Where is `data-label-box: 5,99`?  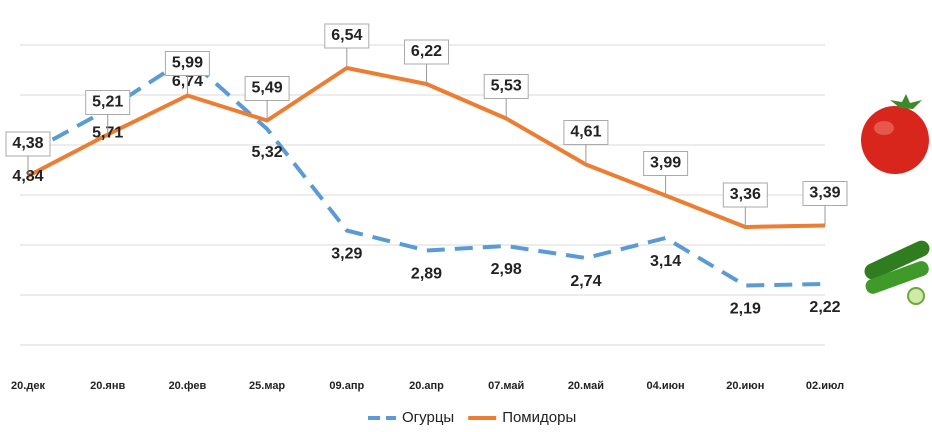 data-label-box: 5,99 is located at coordinates (187, 73).